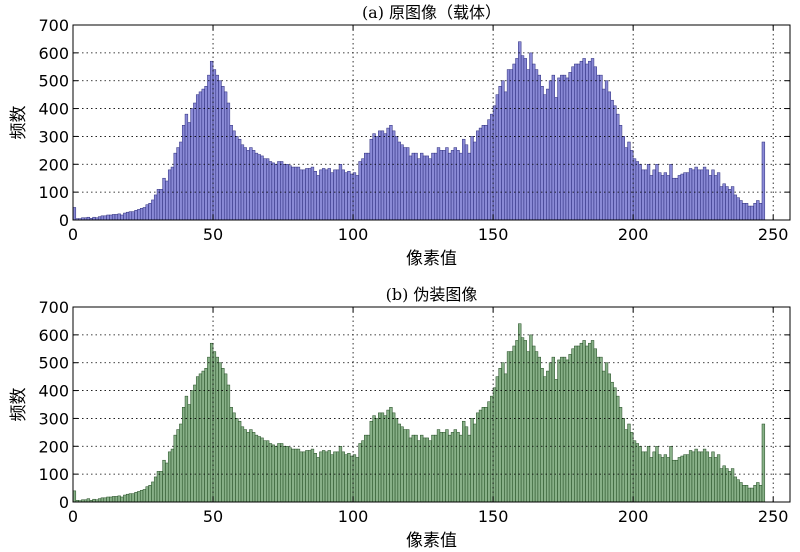 The height and width of the screenshot is (552, 800). I want to click on x-axis-label: 像素值, so click(431, 541).